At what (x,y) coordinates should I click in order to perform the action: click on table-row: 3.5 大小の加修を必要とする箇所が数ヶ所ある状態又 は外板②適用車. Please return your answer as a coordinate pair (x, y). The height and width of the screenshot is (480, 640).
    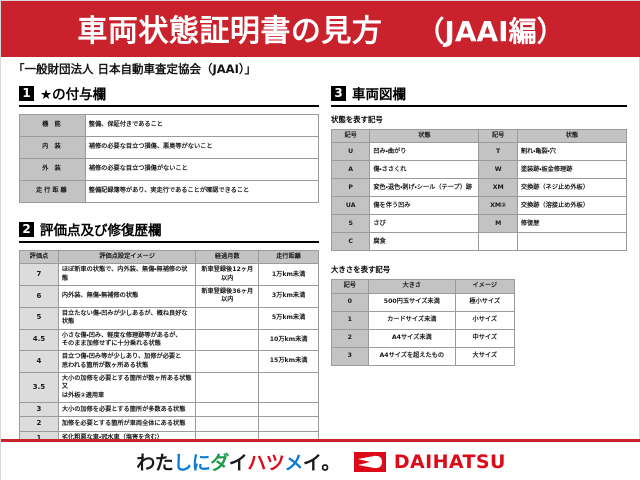
    Looking at the image, I should click on (169, 387).